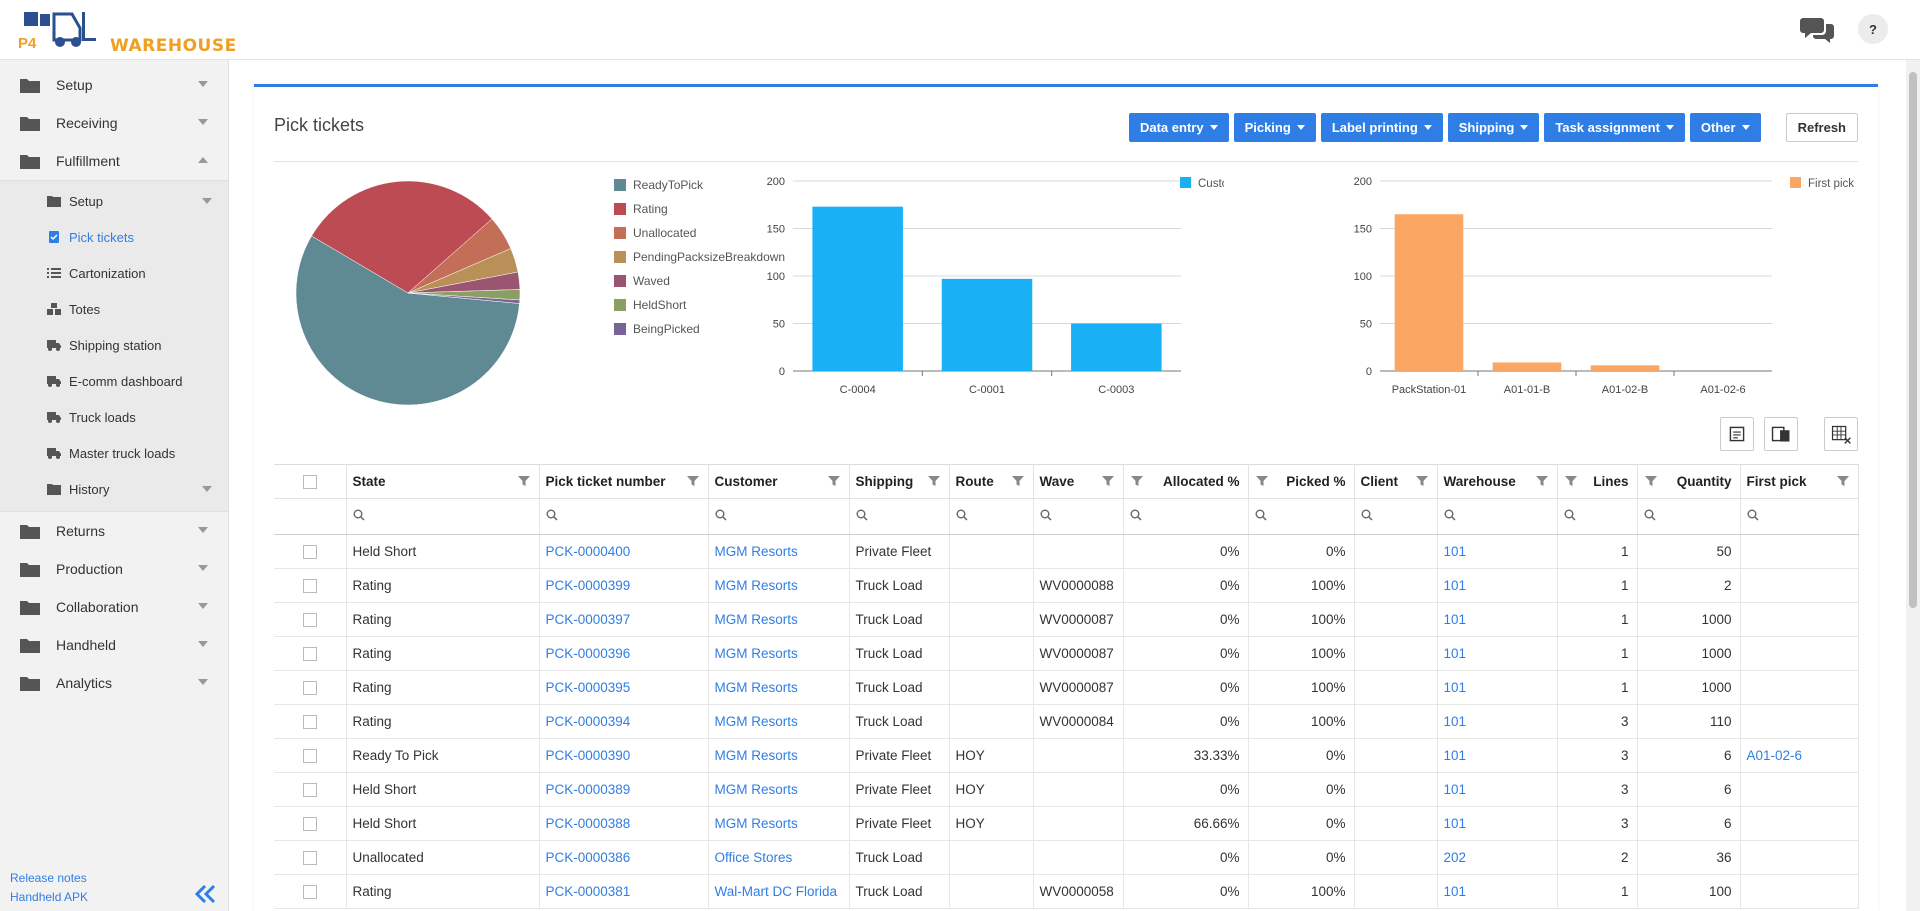  Describe the element at coordinates (624, 653) in the screenshot. I see `cell-pick-ticket-number: PCK-0000396` at that location.